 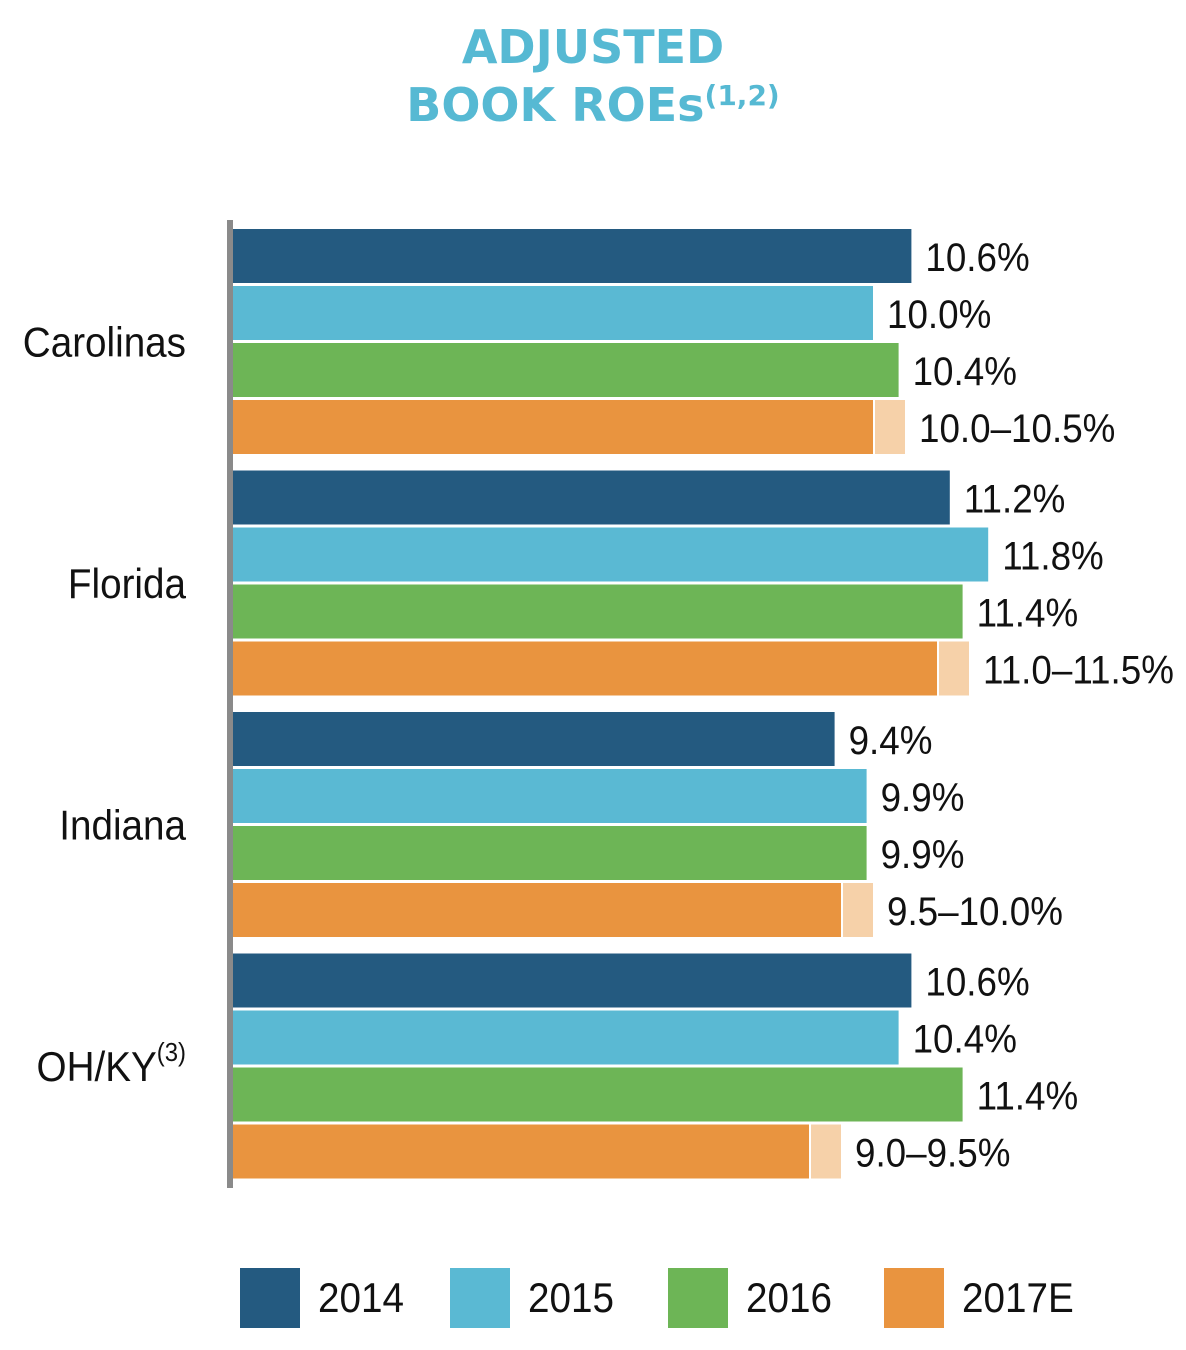 What do you see at coordinates (566, 370) in the screenshot?
I see `bar-carolinas-2016` at bounding box center [566, 370].